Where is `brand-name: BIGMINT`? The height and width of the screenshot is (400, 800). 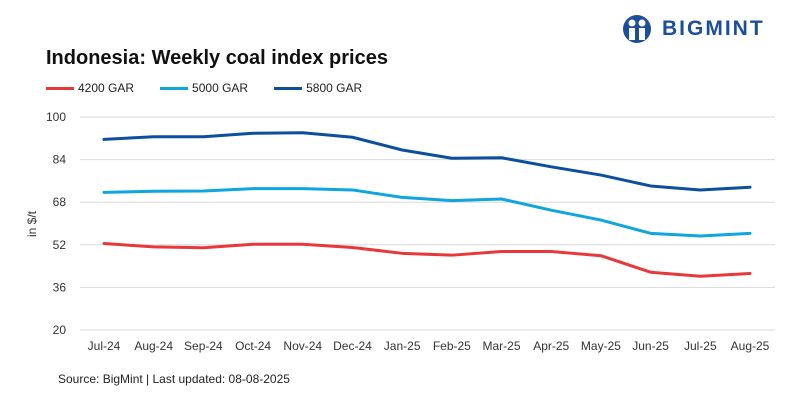 brand-name: BIGMINT is located at coordinates (713, 28).